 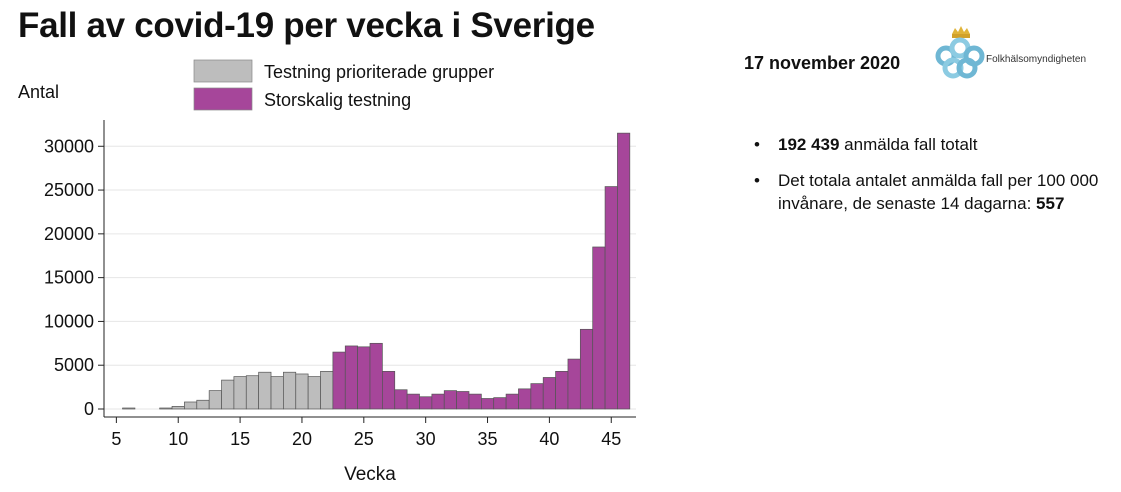 I want to click on x-tick-label: 30, so click(x=426, y=439).